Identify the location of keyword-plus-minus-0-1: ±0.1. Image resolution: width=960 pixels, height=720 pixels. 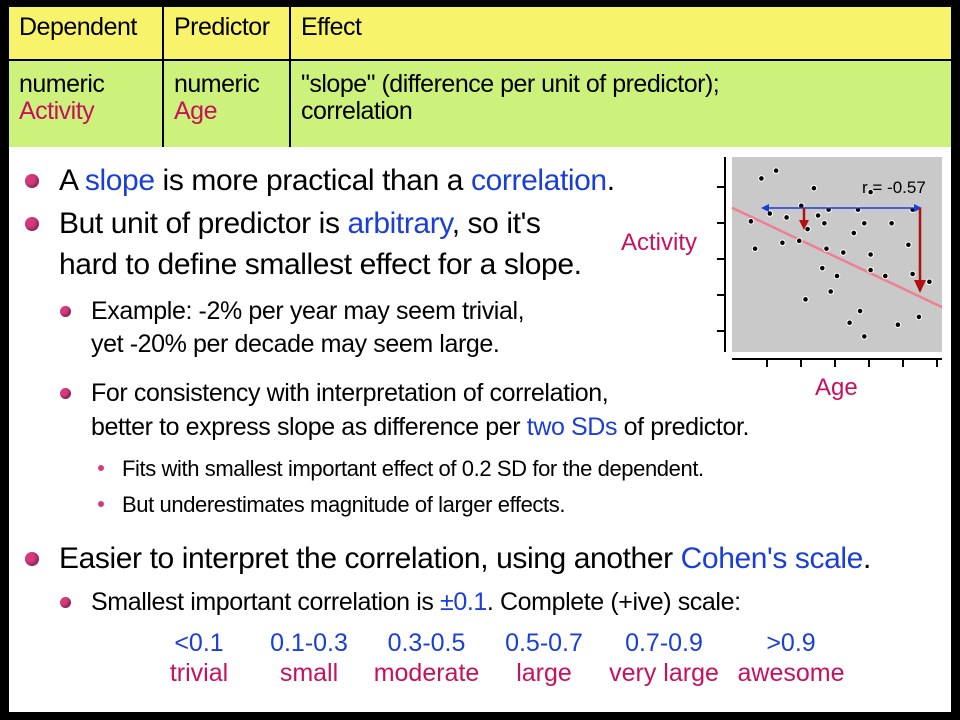
(463, 602).